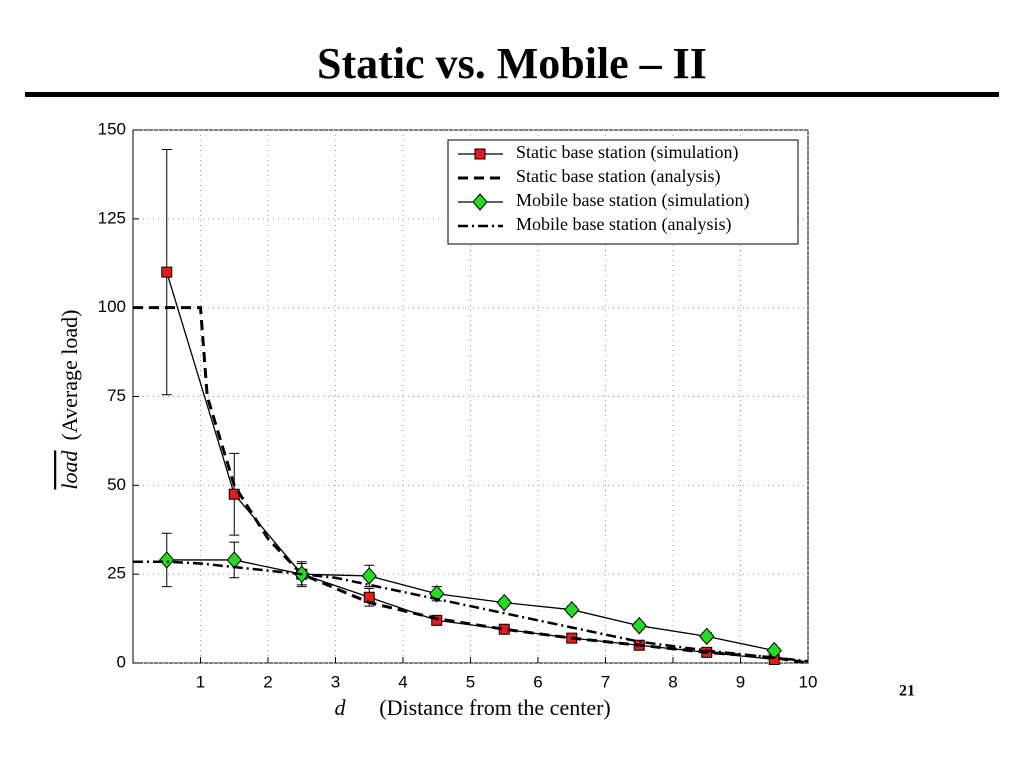 The image size is (1024, 768). I want to click on y-tick-label: 50, so click(116, 484).